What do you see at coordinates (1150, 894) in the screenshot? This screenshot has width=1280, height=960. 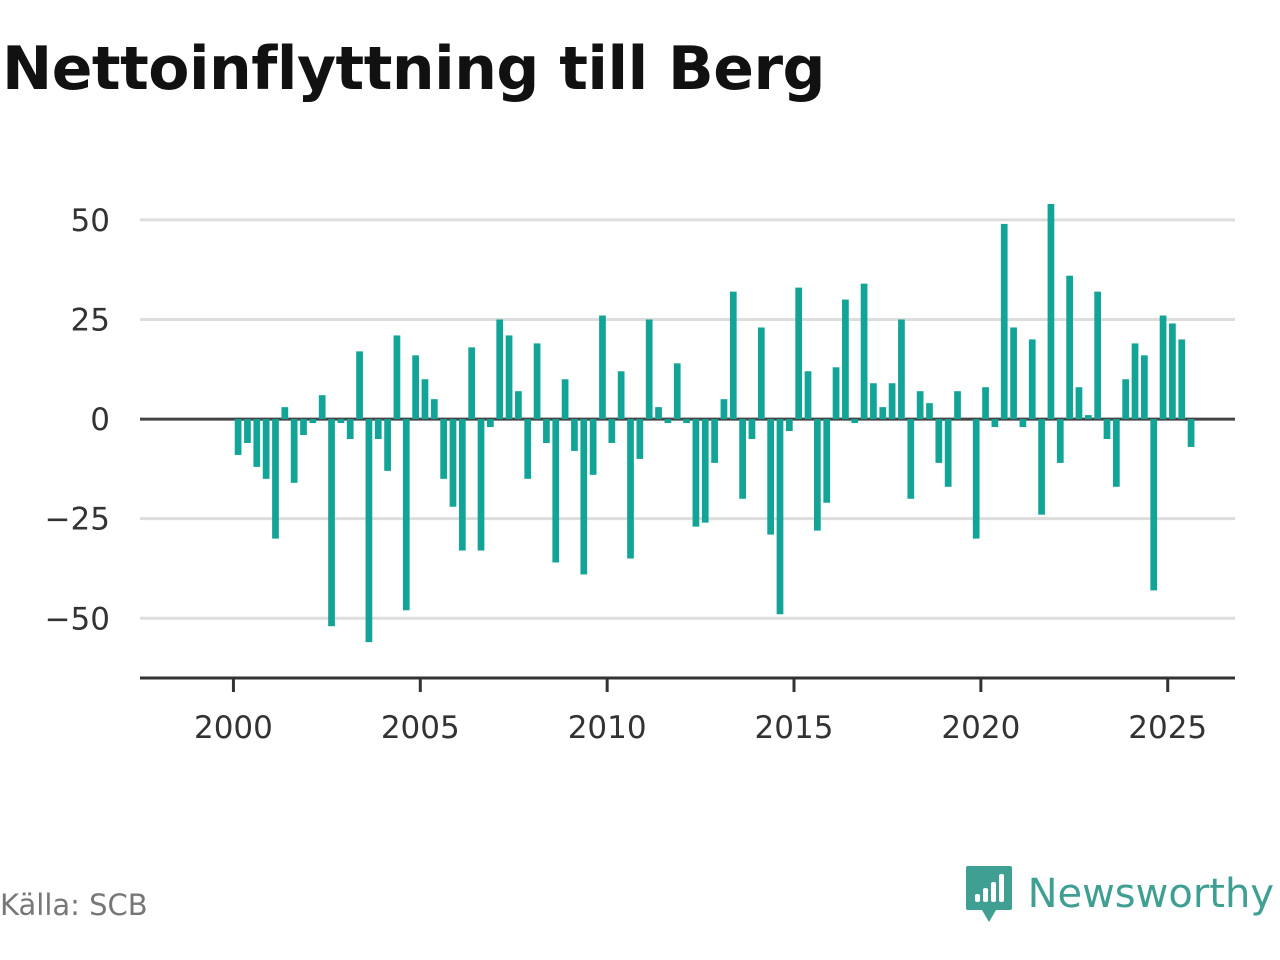 I see `brand-name: Newsworthy` at bounding box center [1150, 894].